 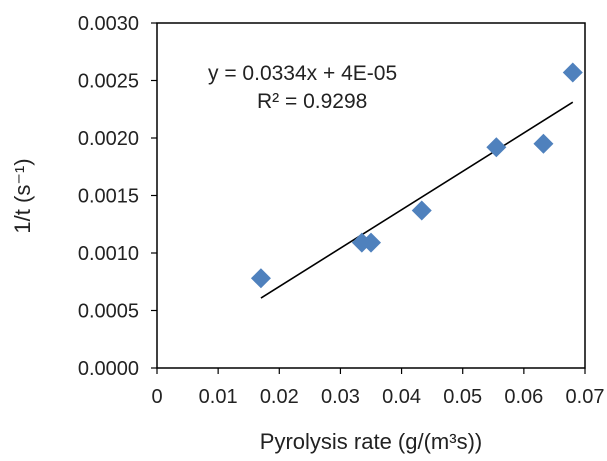 What do you see at coordinates (371, 441) in the screenshot?
I see `x-axis-title: Pyrolysis rate (g/(m³s))` at bounding box center [371, 441].